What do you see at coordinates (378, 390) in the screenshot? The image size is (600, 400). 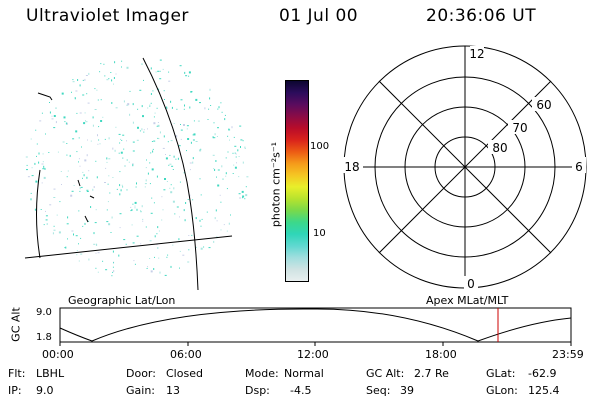 I see `seq-label: Seq:` at bounding box center [378, 390].